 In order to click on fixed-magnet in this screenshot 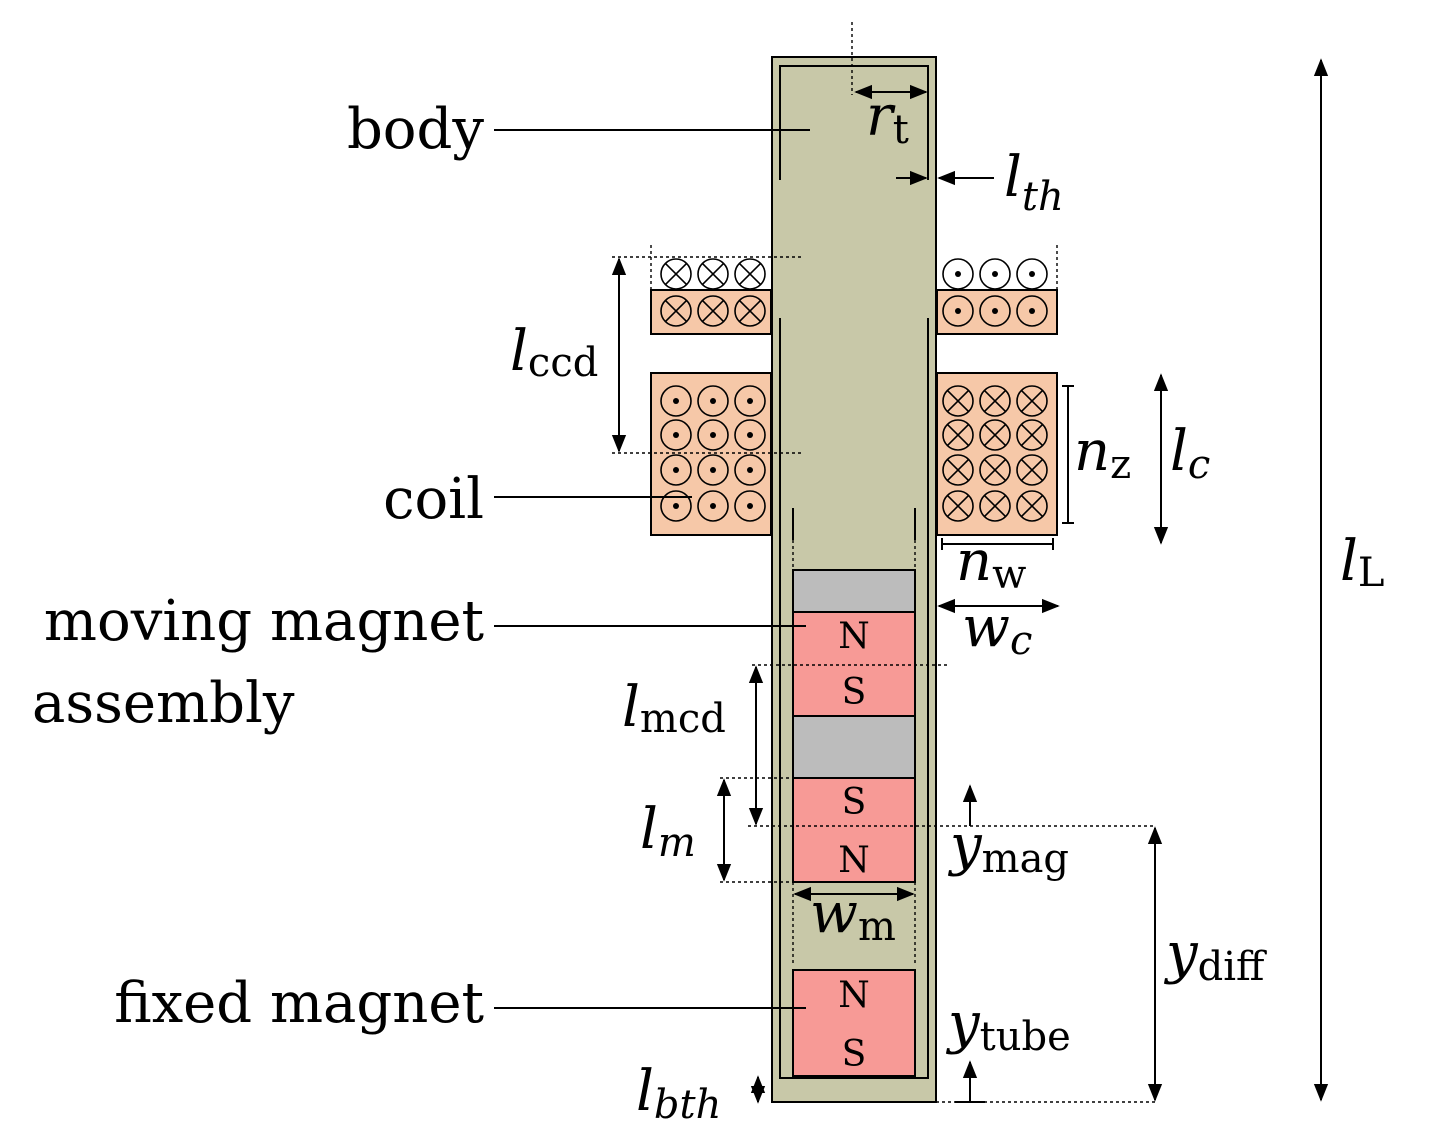, I will do `click(854, 1023)`.